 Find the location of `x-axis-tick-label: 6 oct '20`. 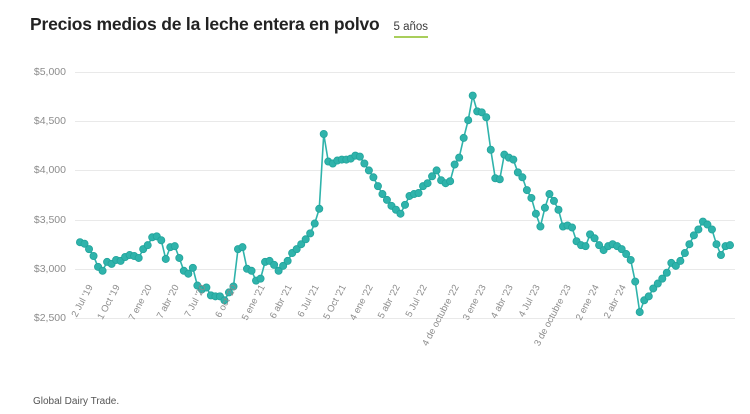

x-axis-tick-label: 6 oct '20 is located at coordinates (227, 301).